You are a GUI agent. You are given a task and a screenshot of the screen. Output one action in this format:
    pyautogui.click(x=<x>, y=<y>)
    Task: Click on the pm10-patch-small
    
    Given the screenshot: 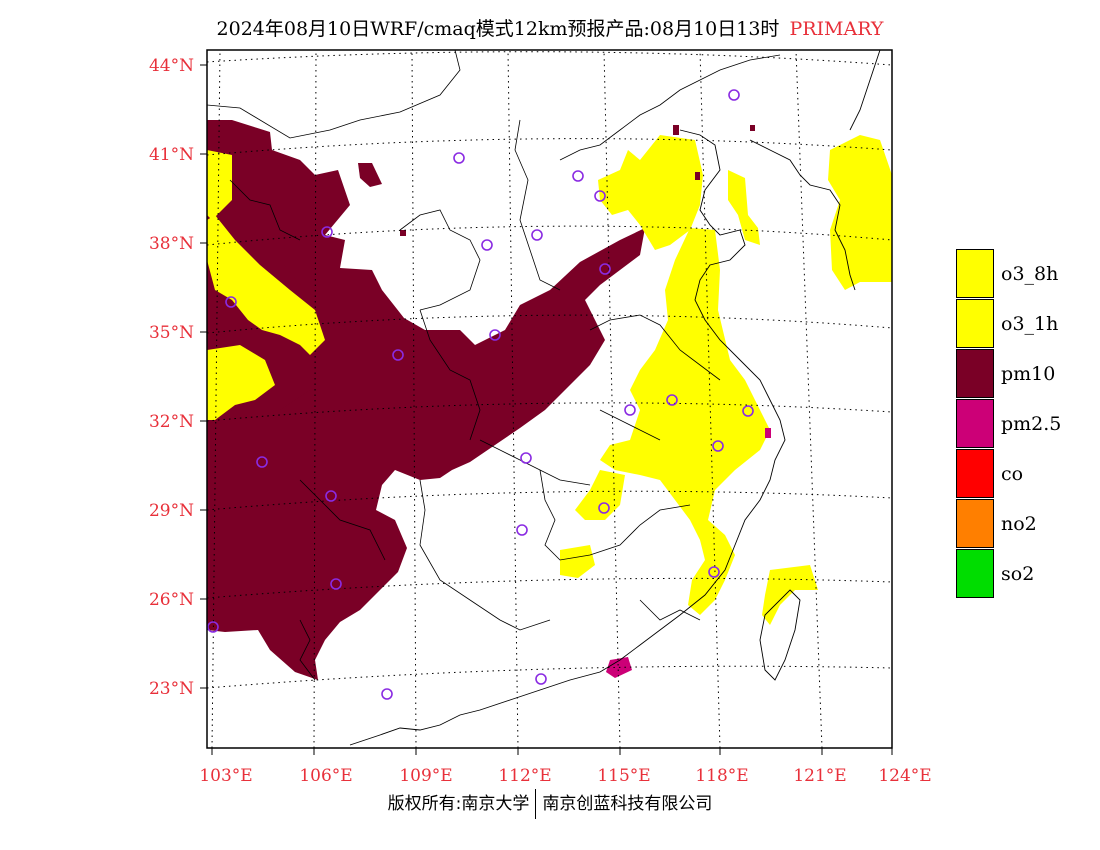 What is the action you would take?
    pyautogui.click(x=403, y=233)
    